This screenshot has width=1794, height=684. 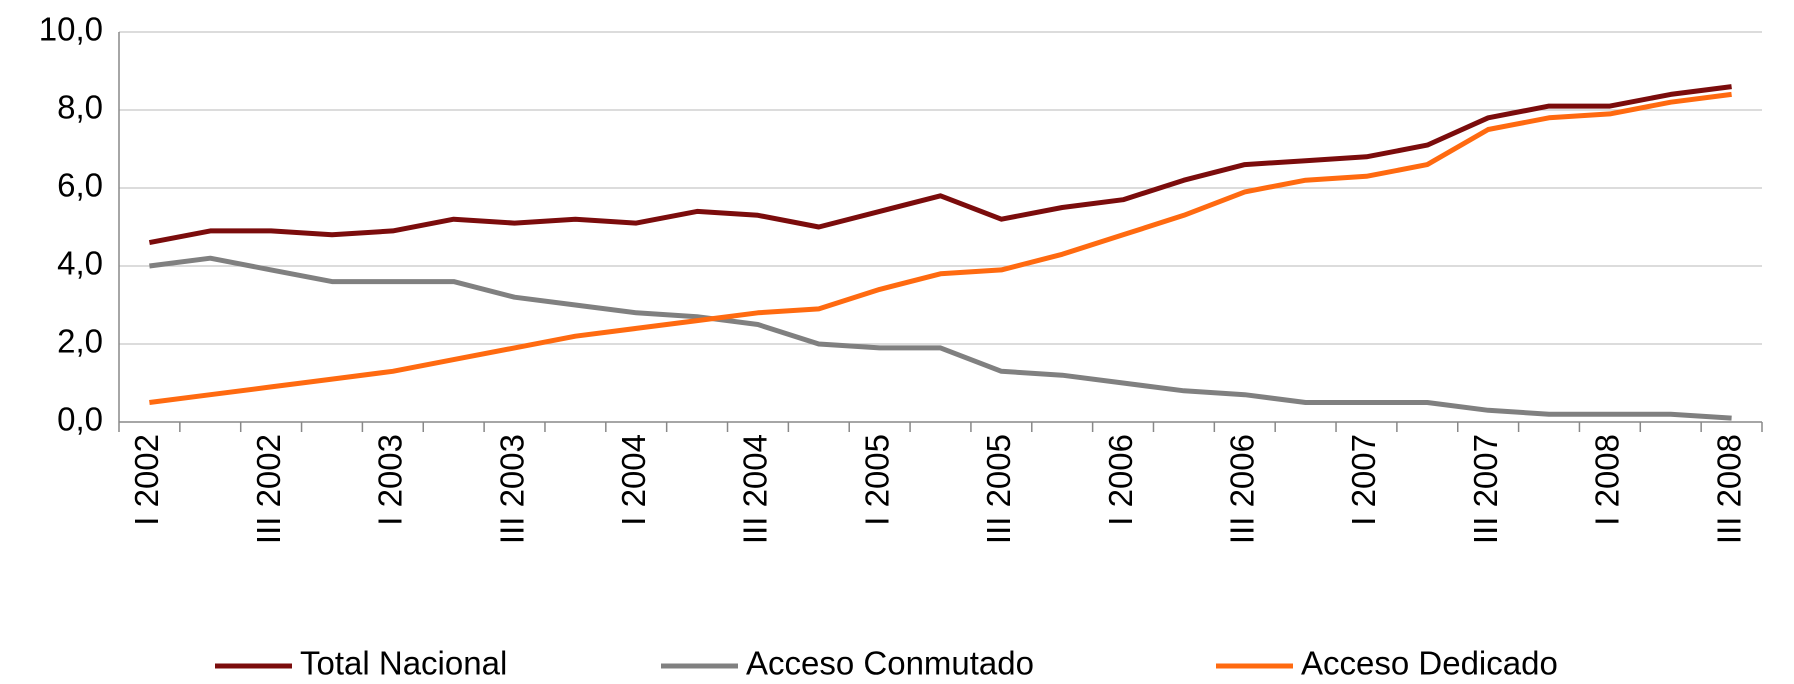 I want to click on x-tick-label: I 2004, so click(x=633, y=480).